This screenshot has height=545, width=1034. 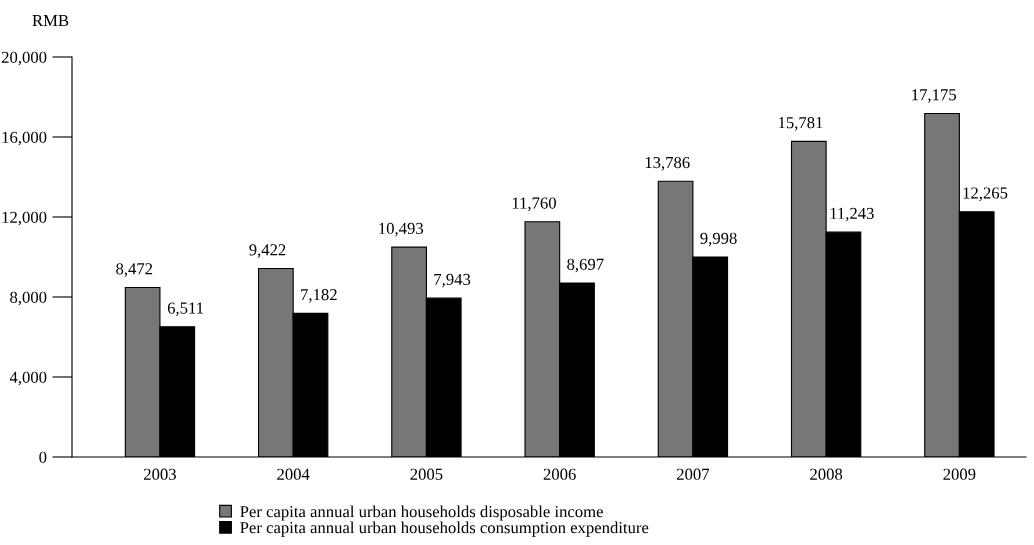 I want to click on text: 9,998, so click(x=718, y=239).